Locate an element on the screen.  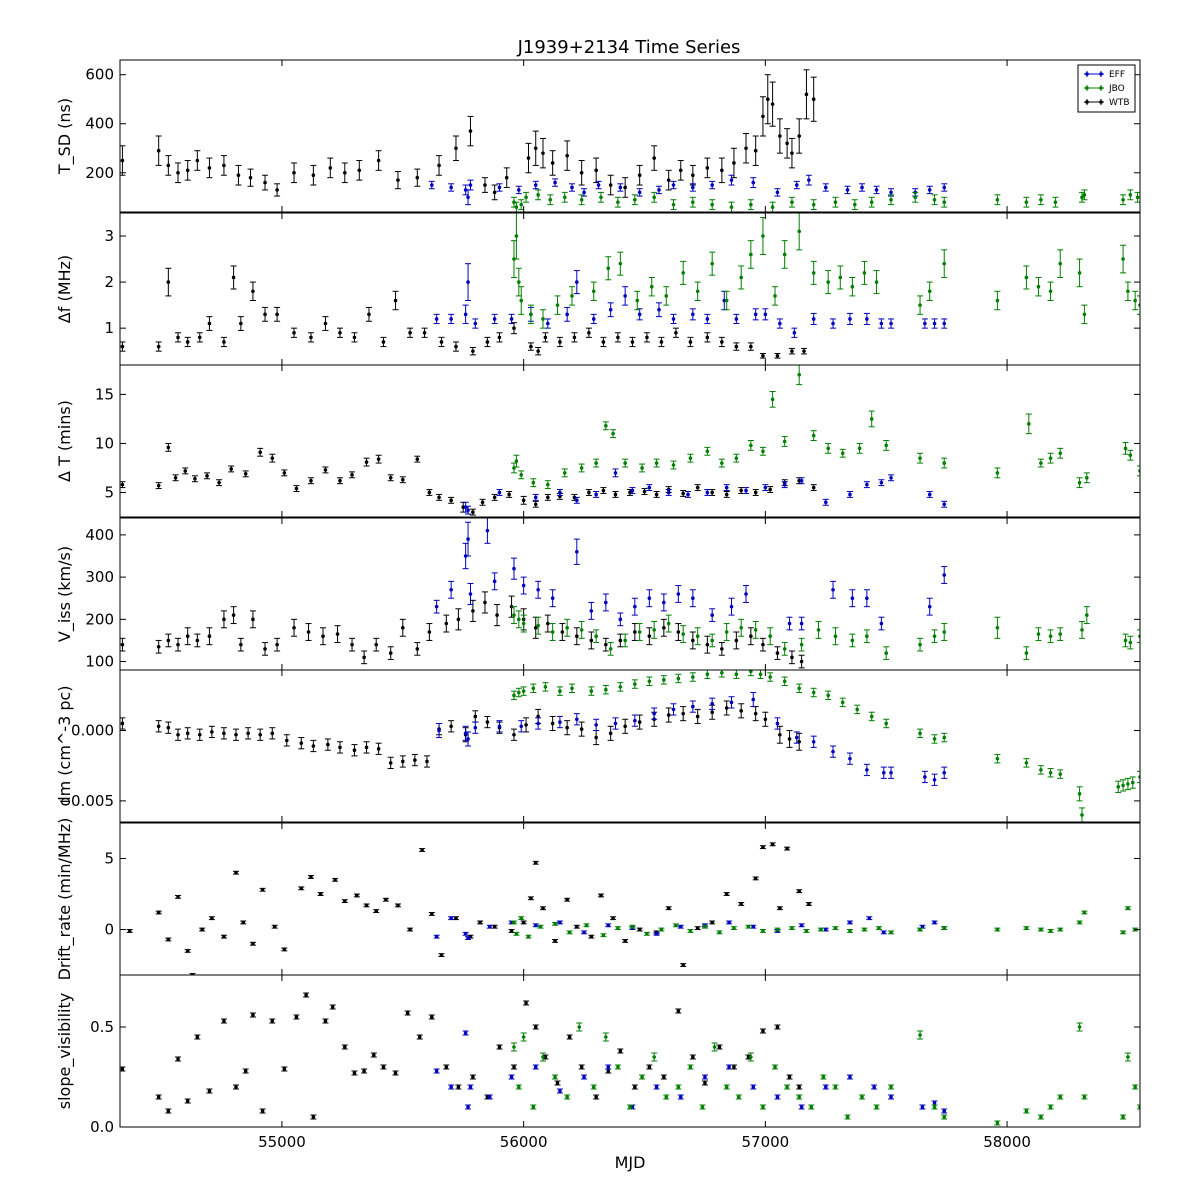
panel-frame is located at coordinates (630, 594).